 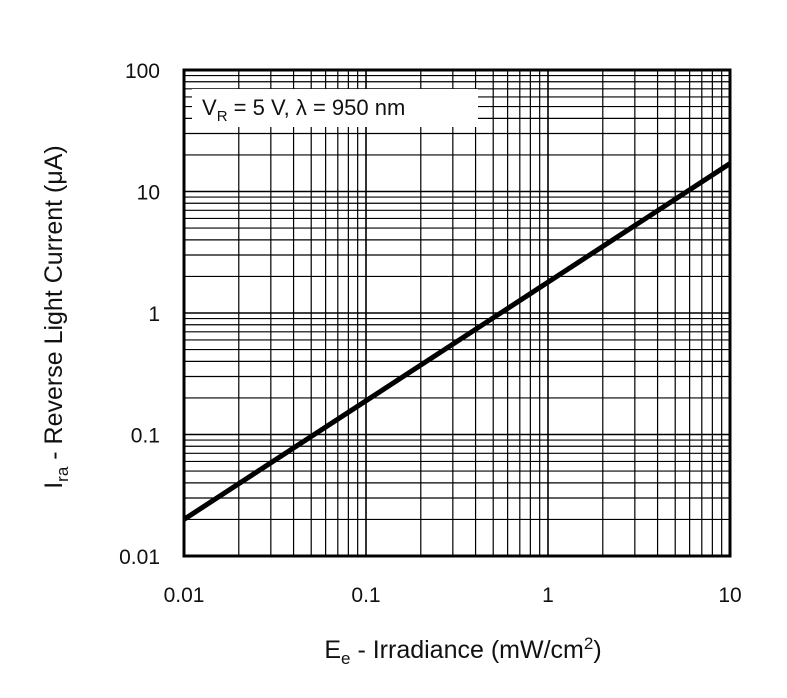 I want to click on y-axis-title: Ira - Reverse Light Current (μA), so click(x=56, y=317).